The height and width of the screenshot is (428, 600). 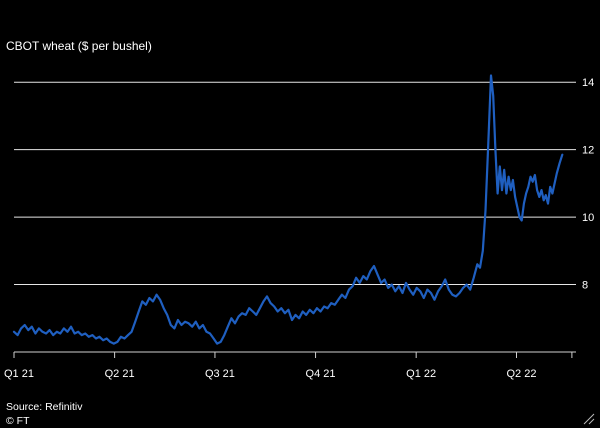 I want to click on y-axis-ticks: 8 10 12 14, so click(x=588, y=184).